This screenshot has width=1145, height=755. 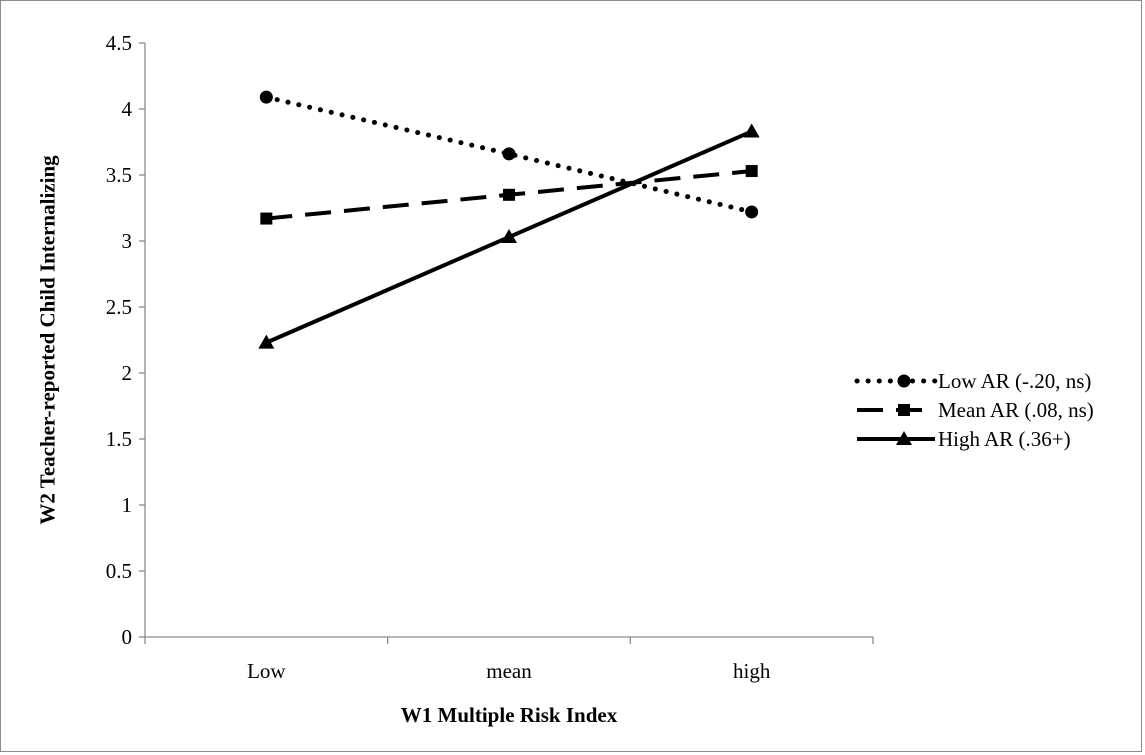 I want to click on x-axis-ticks: Low mean high, so click(x=509, y=660).